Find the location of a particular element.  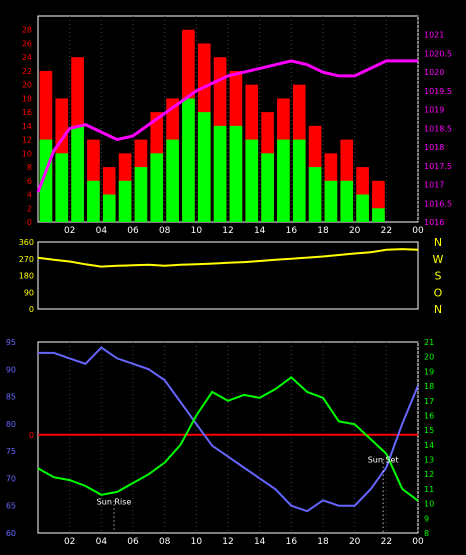

y2-tick-label: 13 is located at coordinates (429, 460).